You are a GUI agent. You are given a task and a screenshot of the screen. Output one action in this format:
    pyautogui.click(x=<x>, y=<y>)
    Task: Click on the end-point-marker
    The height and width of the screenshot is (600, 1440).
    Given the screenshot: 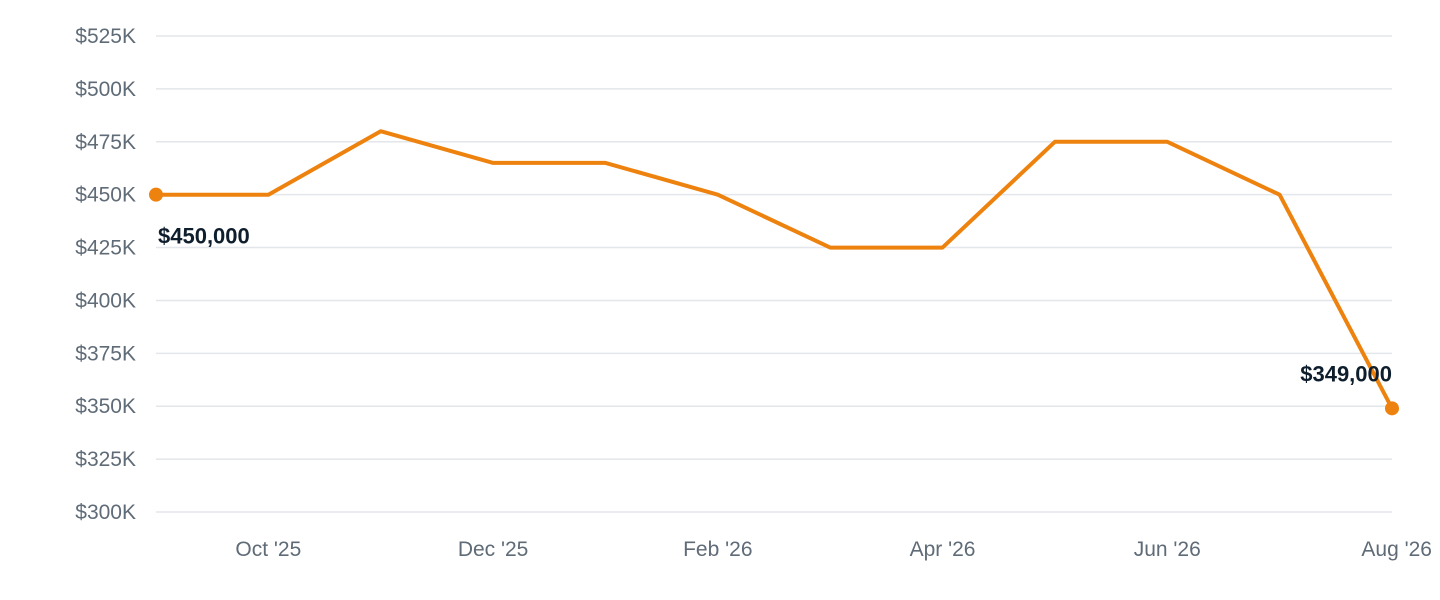 What is the action you would take?
    pyautogui.click(x=1392, y=408)
    